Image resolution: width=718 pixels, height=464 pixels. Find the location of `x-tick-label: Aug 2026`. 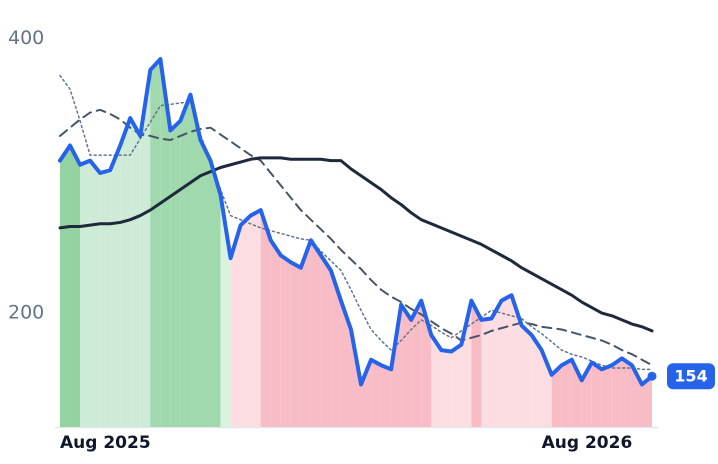

x-tick-label: Aug 2026 is located at coordinates (587, 443).